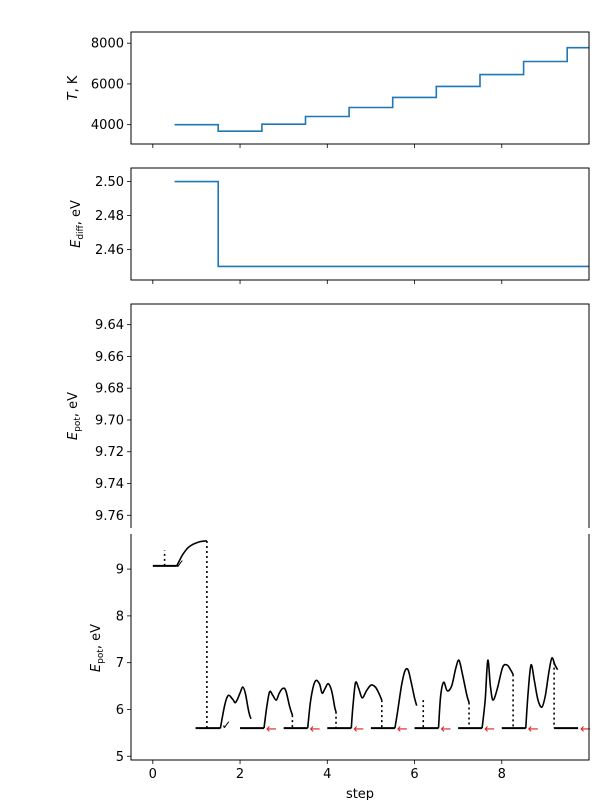 The height and width of the screenshot is (800, 600). What do you see at coordinates (327, 146) in the screenshot?
I see `temperature-x-ticks` at bounding box center [327, 146].